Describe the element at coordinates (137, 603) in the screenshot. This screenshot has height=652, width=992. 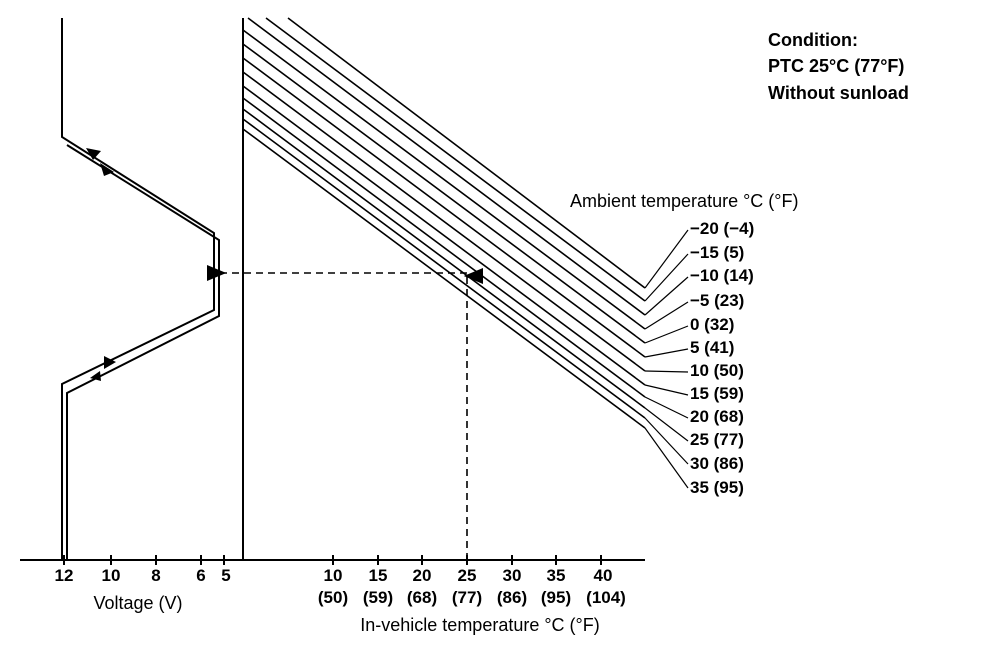
I see `voltage-axis-label: Voltage (V)` at that location.